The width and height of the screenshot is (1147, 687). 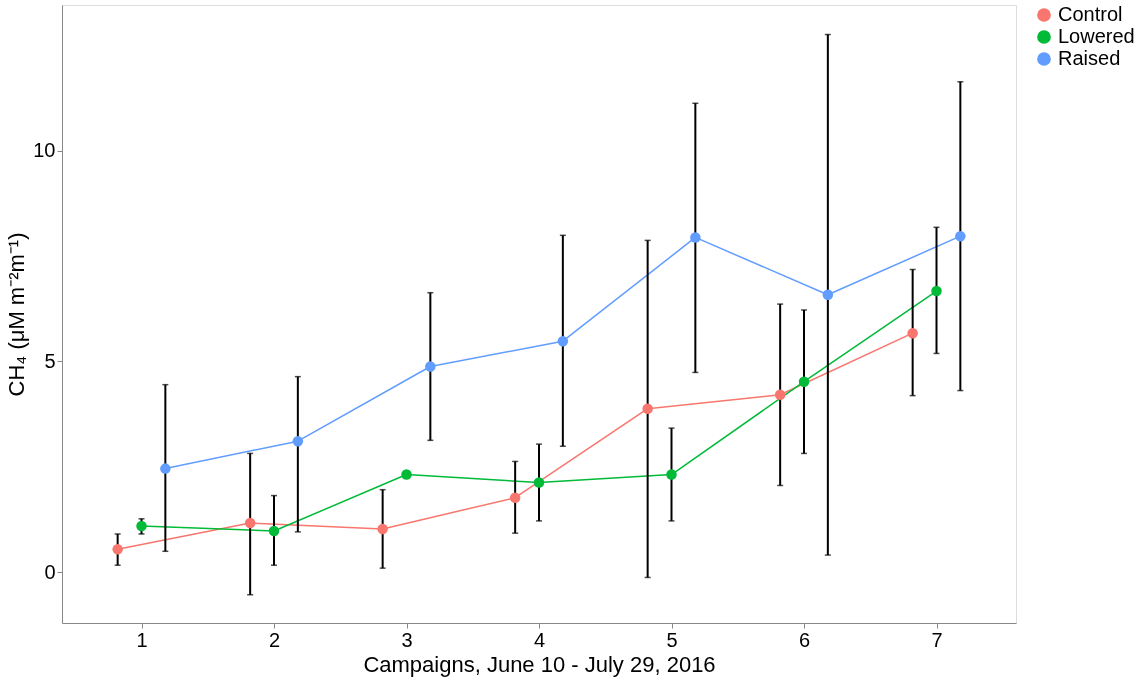 I want to click on x-tick-label: 1, so click(x=142, y=639).